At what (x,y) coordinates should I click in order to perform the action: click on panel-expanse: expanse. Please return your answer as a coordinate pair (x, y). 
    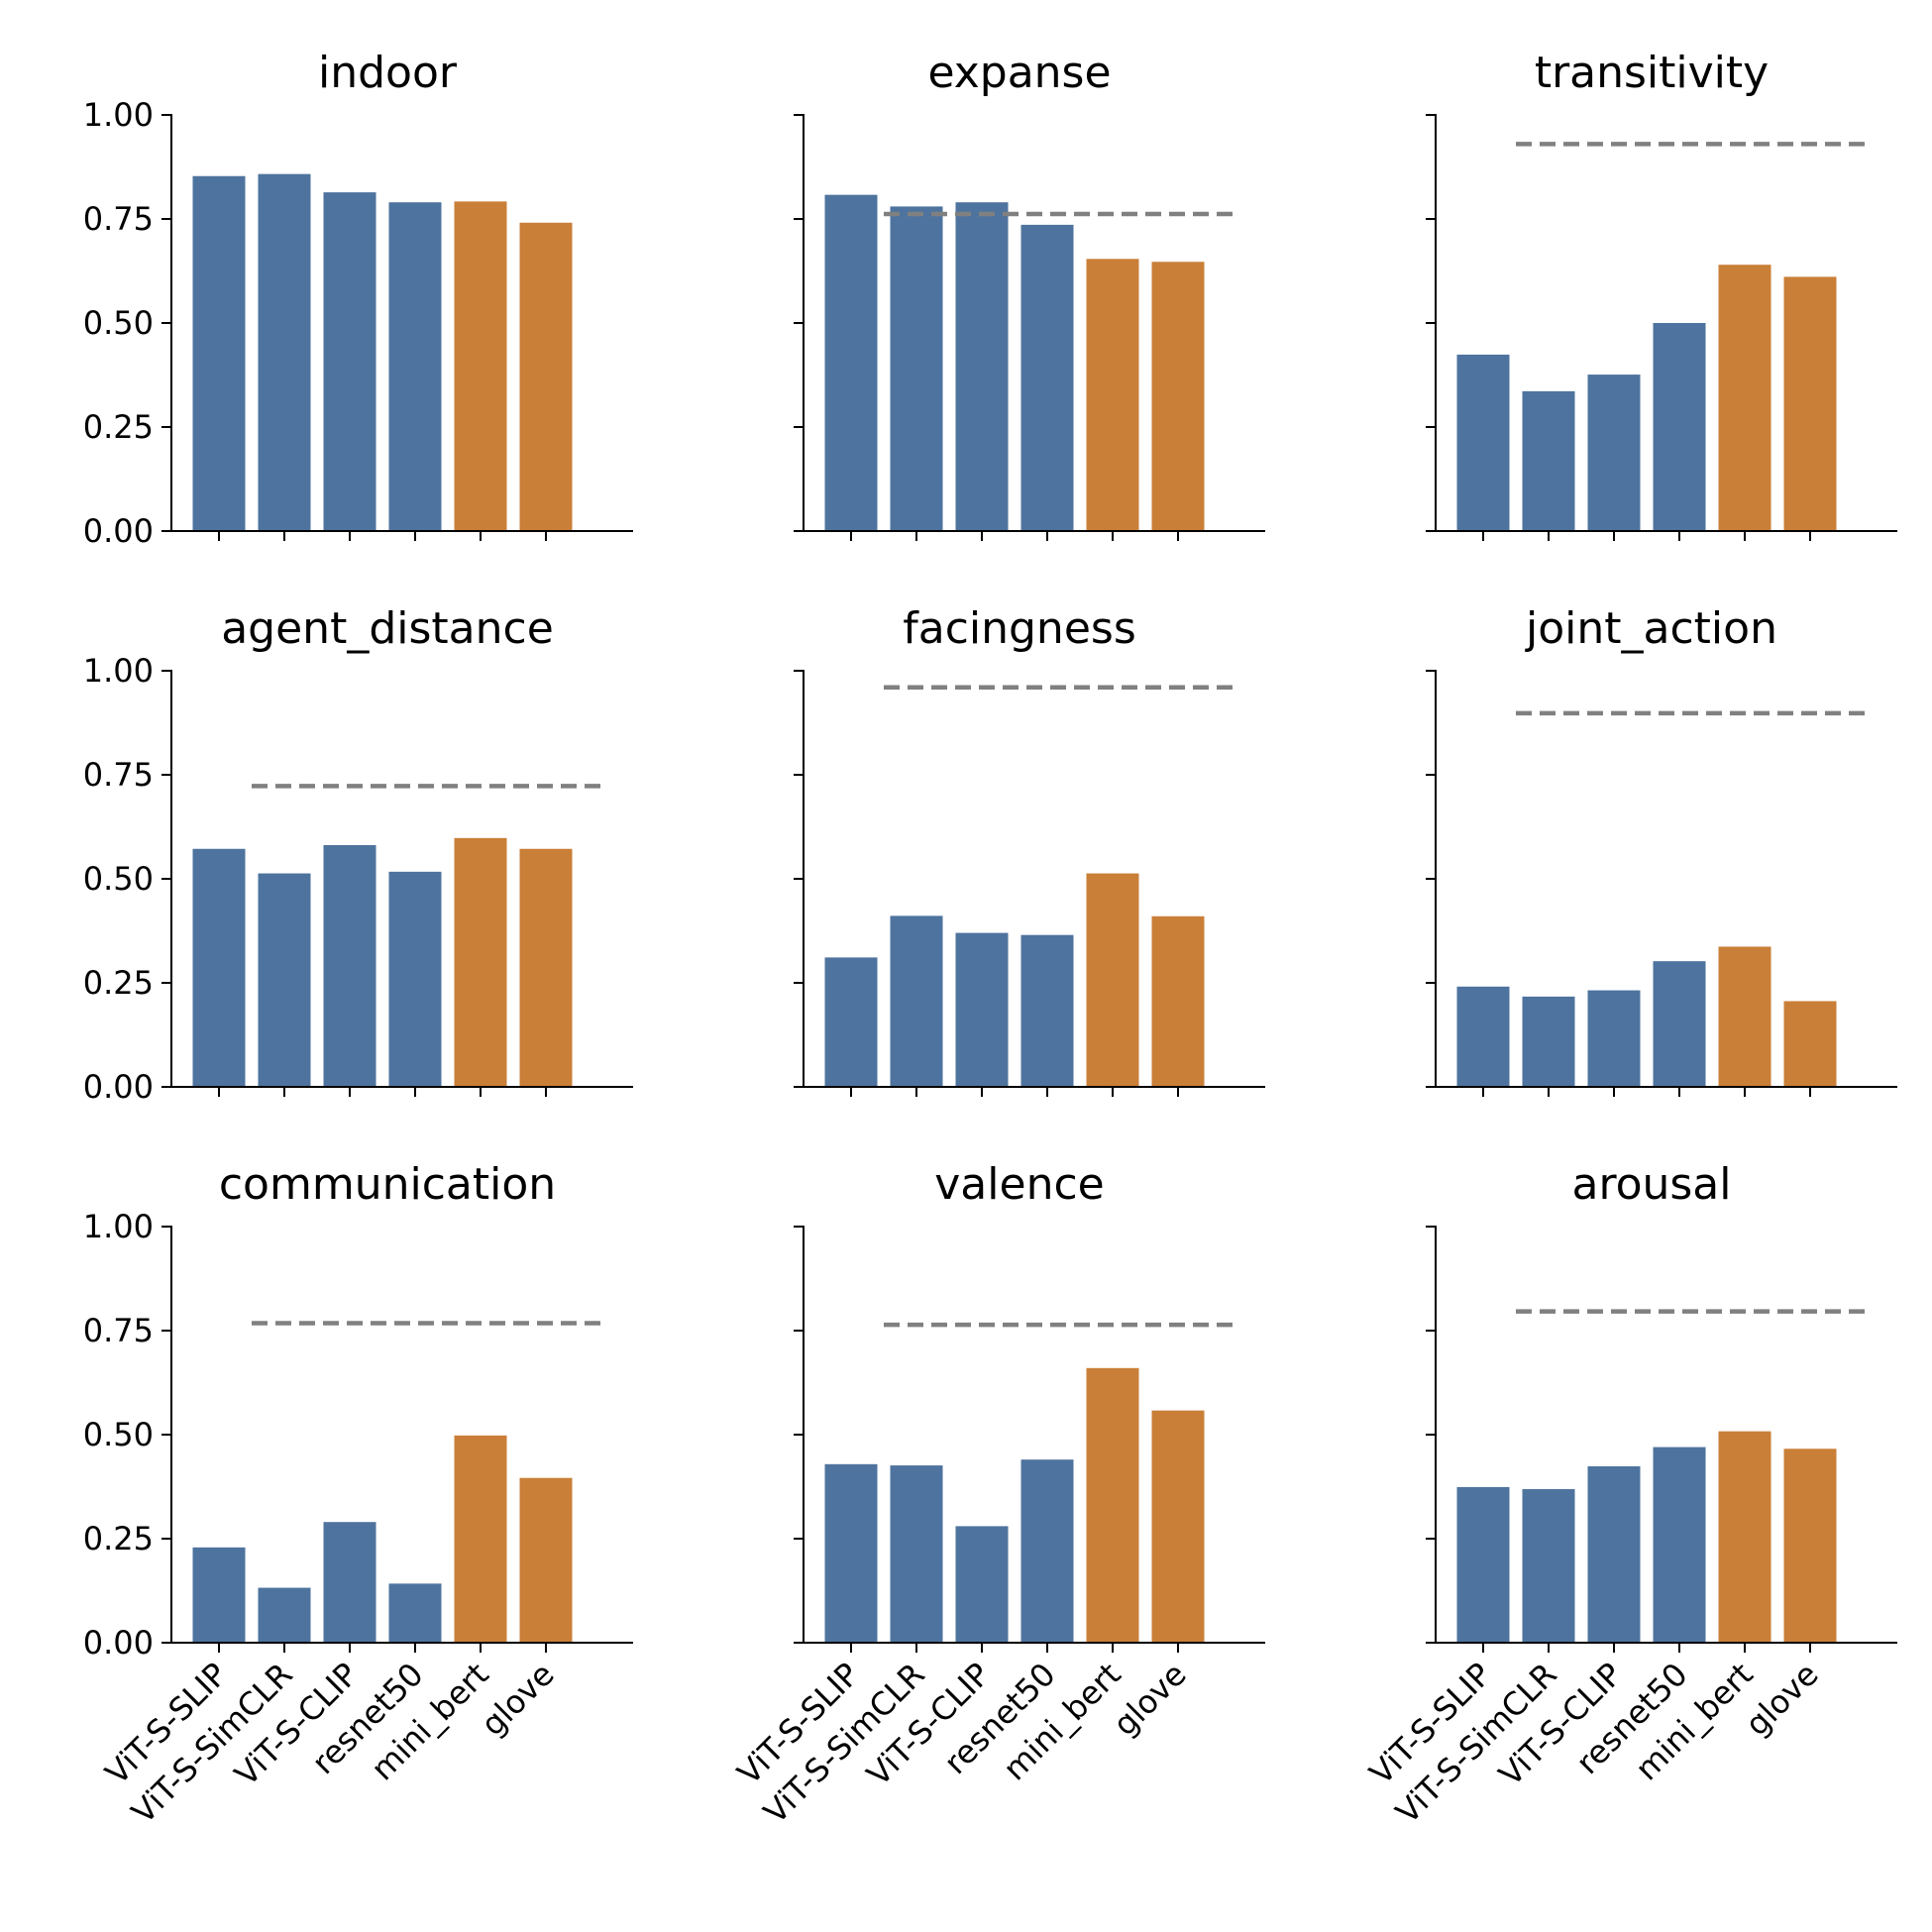
    Looking at the image, I should click on (1029, 295).